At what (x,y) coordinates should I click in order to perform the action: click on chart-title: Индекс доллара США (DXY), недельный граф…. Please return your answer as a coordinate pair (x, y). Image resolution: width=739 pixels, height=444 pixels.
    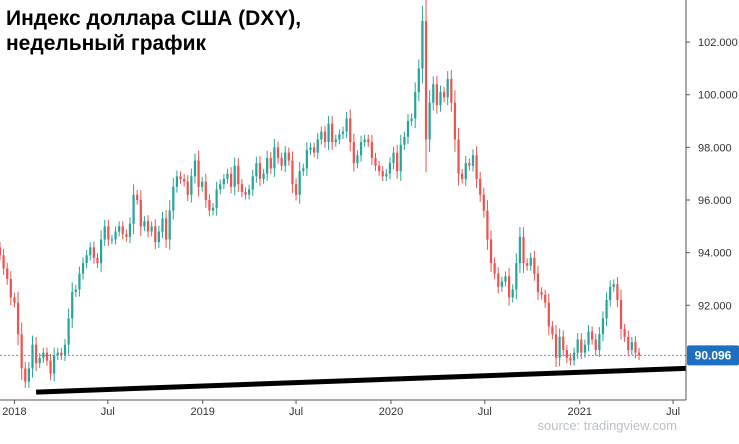
    Looking at the image, I should click on (154, 31).